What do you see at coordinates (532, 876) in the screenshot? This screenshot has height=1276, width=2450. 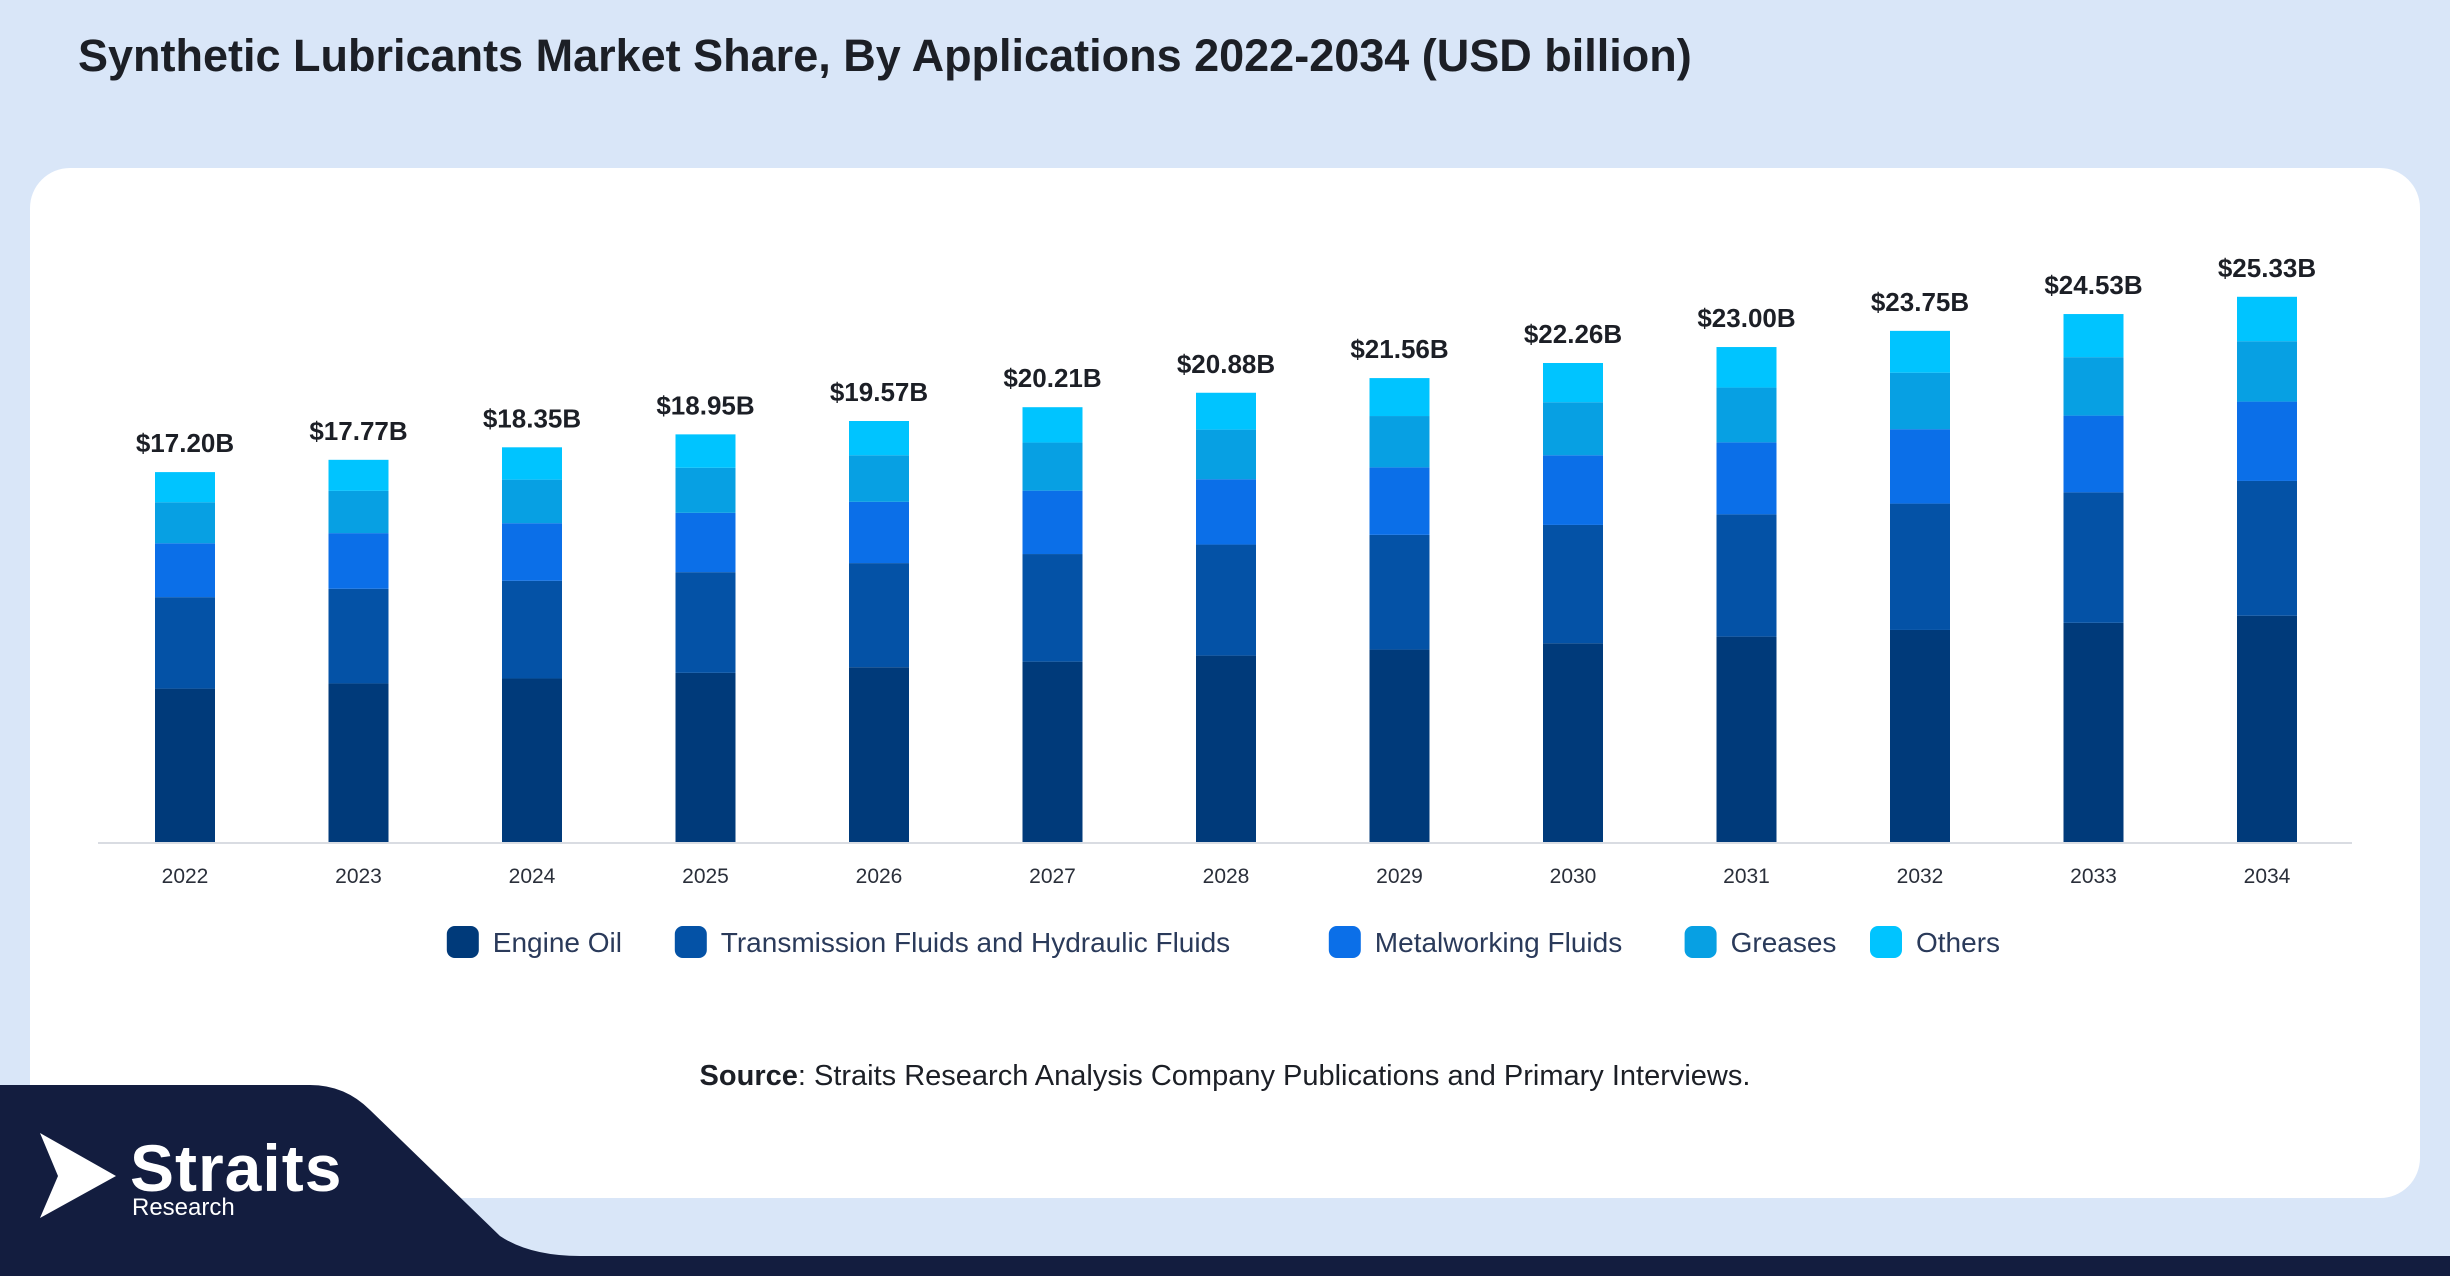 I see `x-tick-label: 2024` at bounding box center [532, 876].